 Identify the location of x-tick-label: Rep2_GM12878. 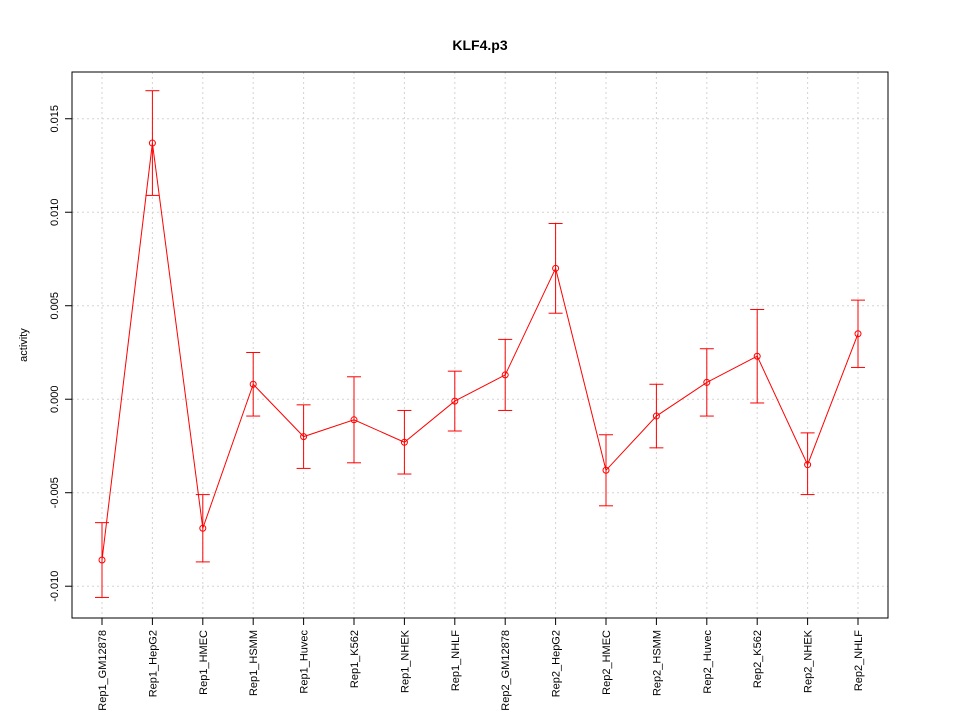
(506, 670).